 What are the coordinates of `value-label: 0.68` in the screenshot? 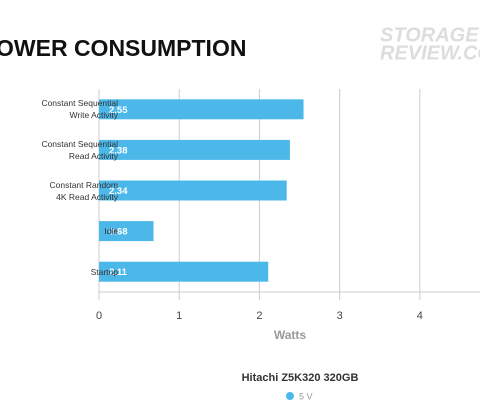 It's located at (118, 232).